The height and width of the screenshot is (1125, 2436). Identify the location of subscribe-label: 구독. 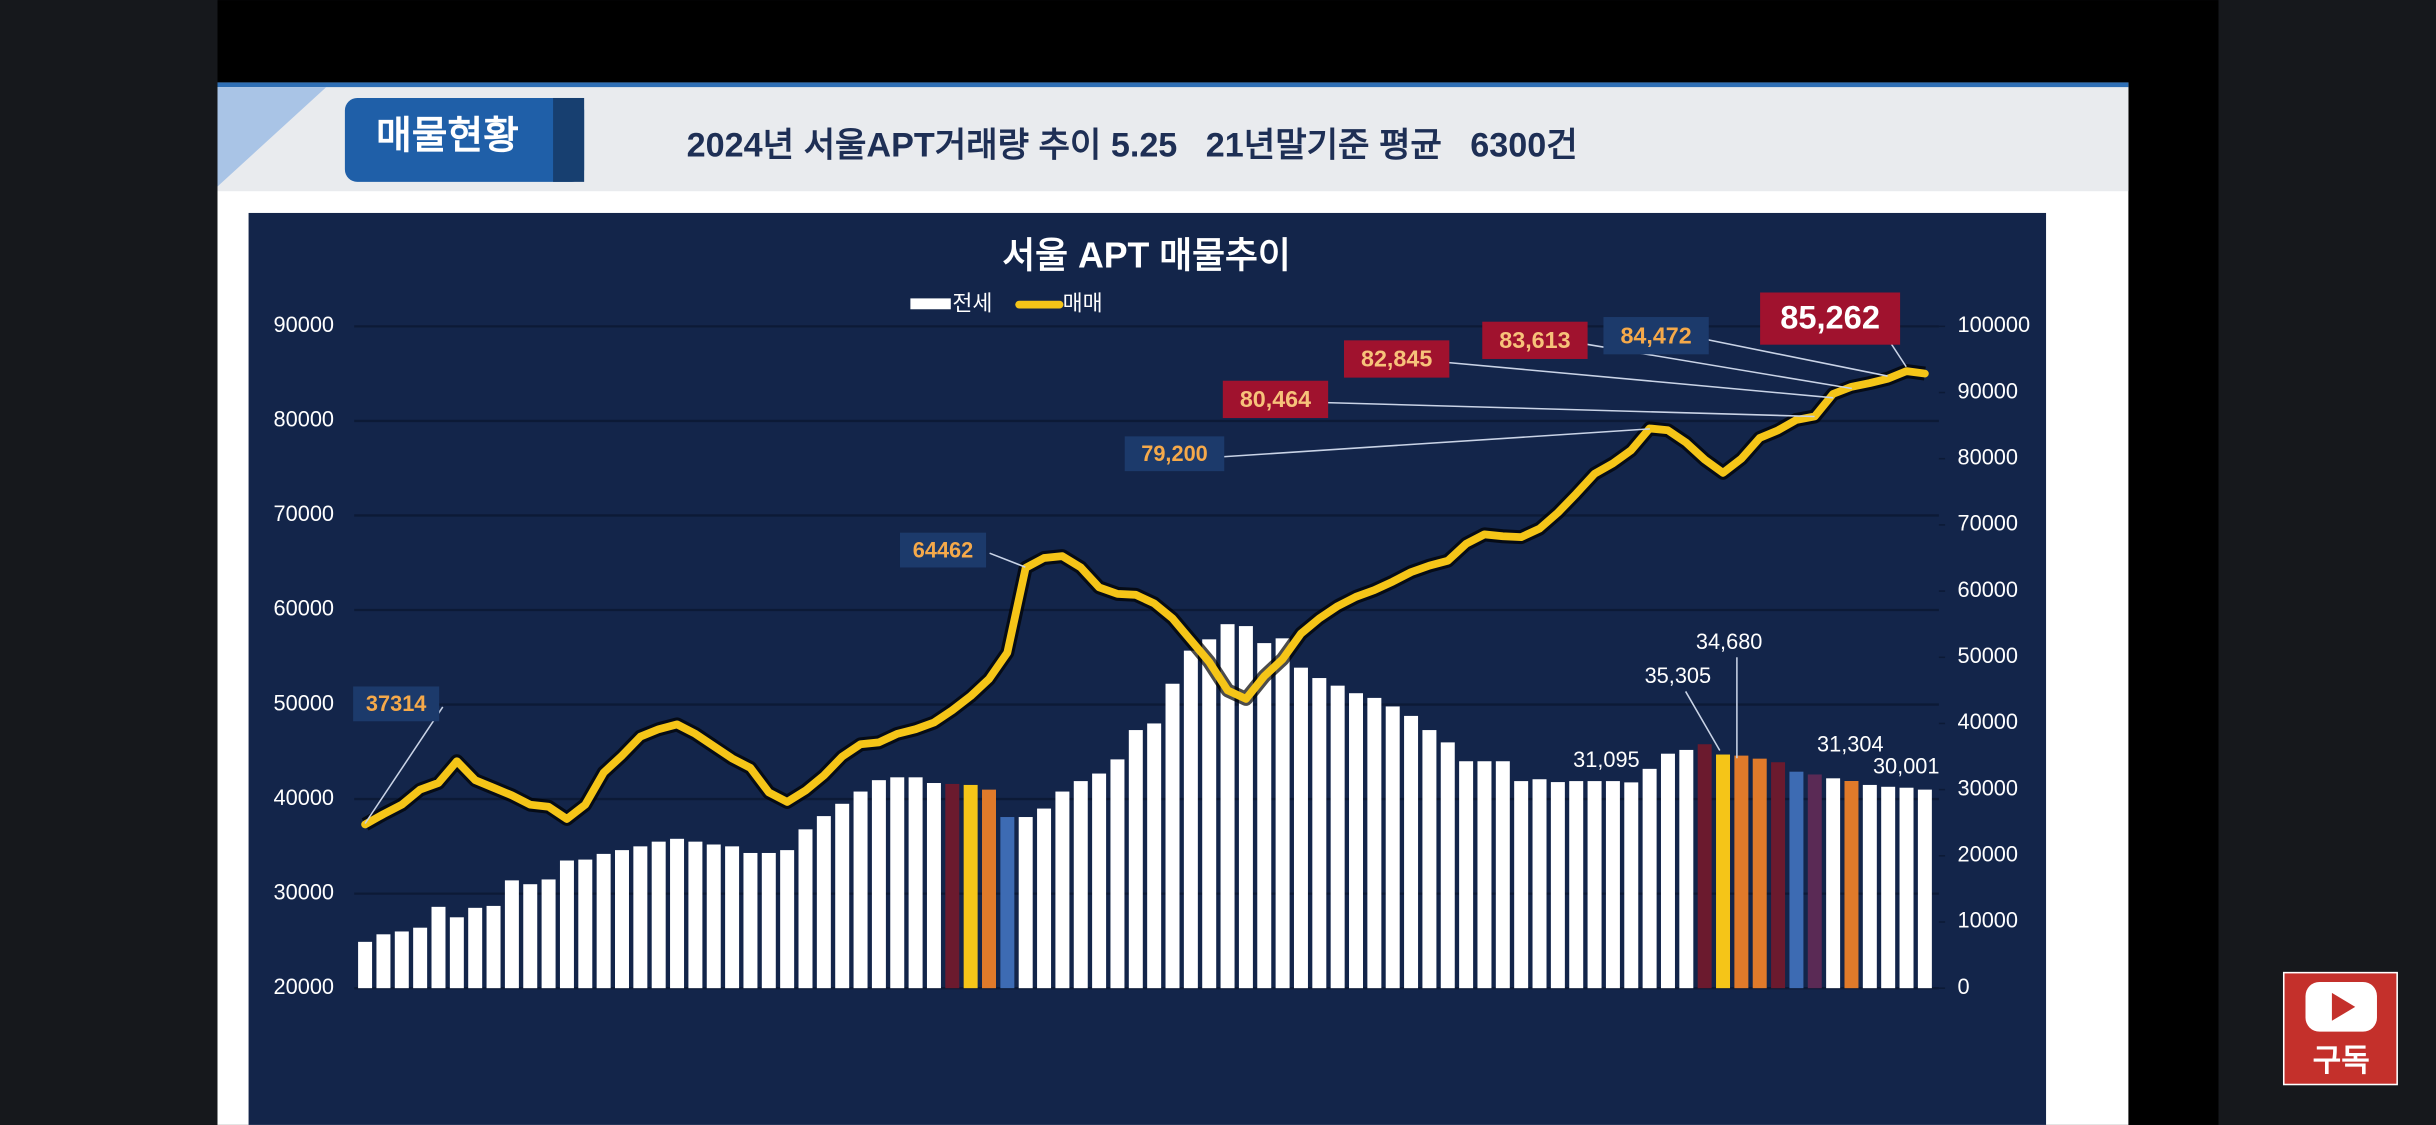
(2341, 1060).